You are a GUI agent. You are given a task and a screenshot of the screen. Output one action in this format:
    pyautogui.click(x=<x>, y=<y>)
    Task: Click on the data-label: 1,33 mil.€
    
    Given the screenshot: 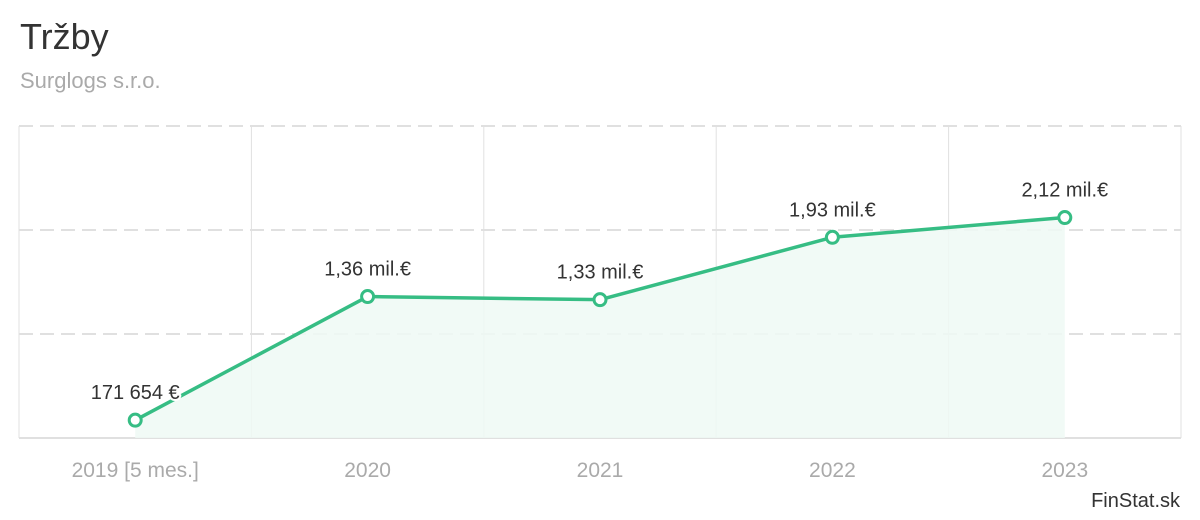 What is the action you would take?
    pyautogui.click(x=600, y=273)
    